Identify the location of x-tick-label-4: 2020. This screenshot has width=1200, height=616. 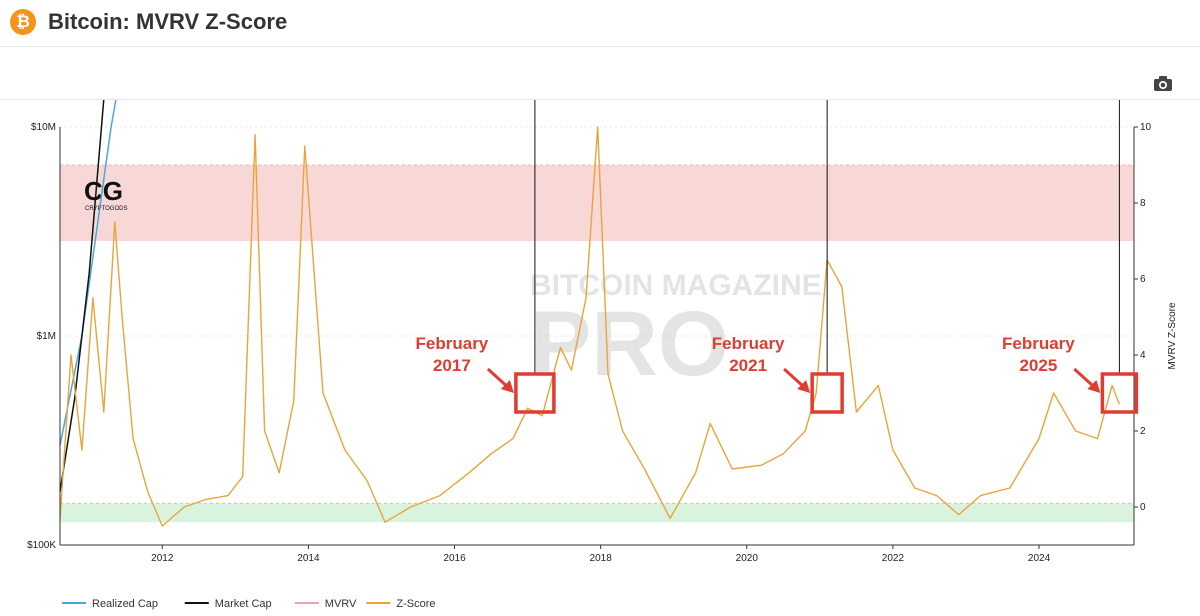
(747, 558).